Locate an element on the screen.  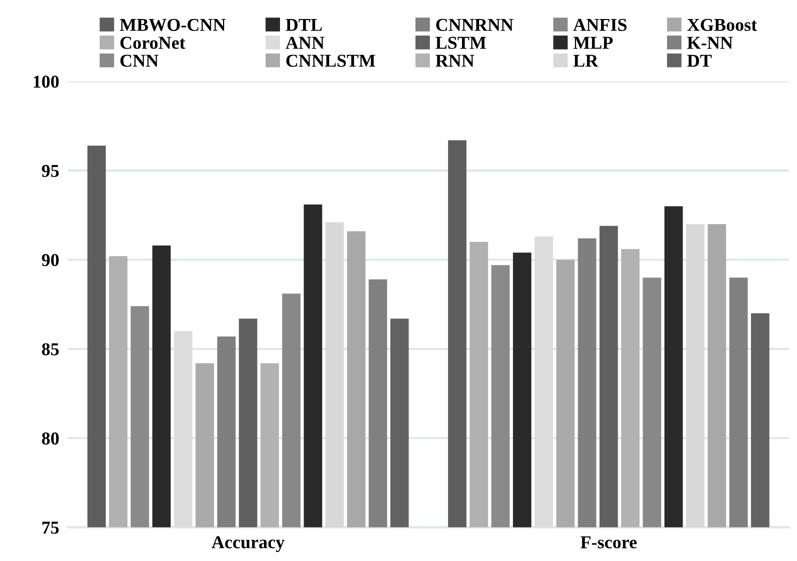
x-tick-label: Accuracy is located at coordinates (248, 544).